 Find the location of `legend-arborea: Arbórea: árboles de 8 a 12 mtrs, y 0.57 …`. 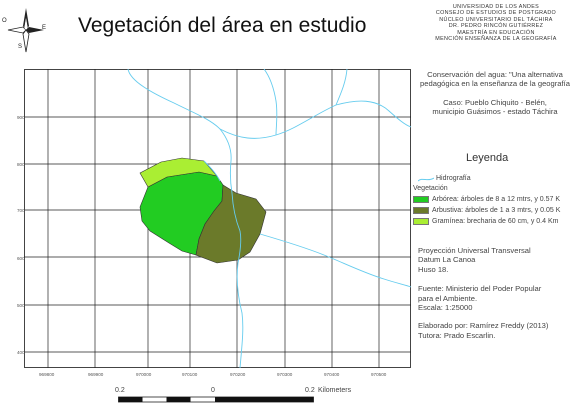

legend-arborea: Arbórea: árboles de 8 a 12 mtrs, y 0.57 … is located at coordinates (496, 199).